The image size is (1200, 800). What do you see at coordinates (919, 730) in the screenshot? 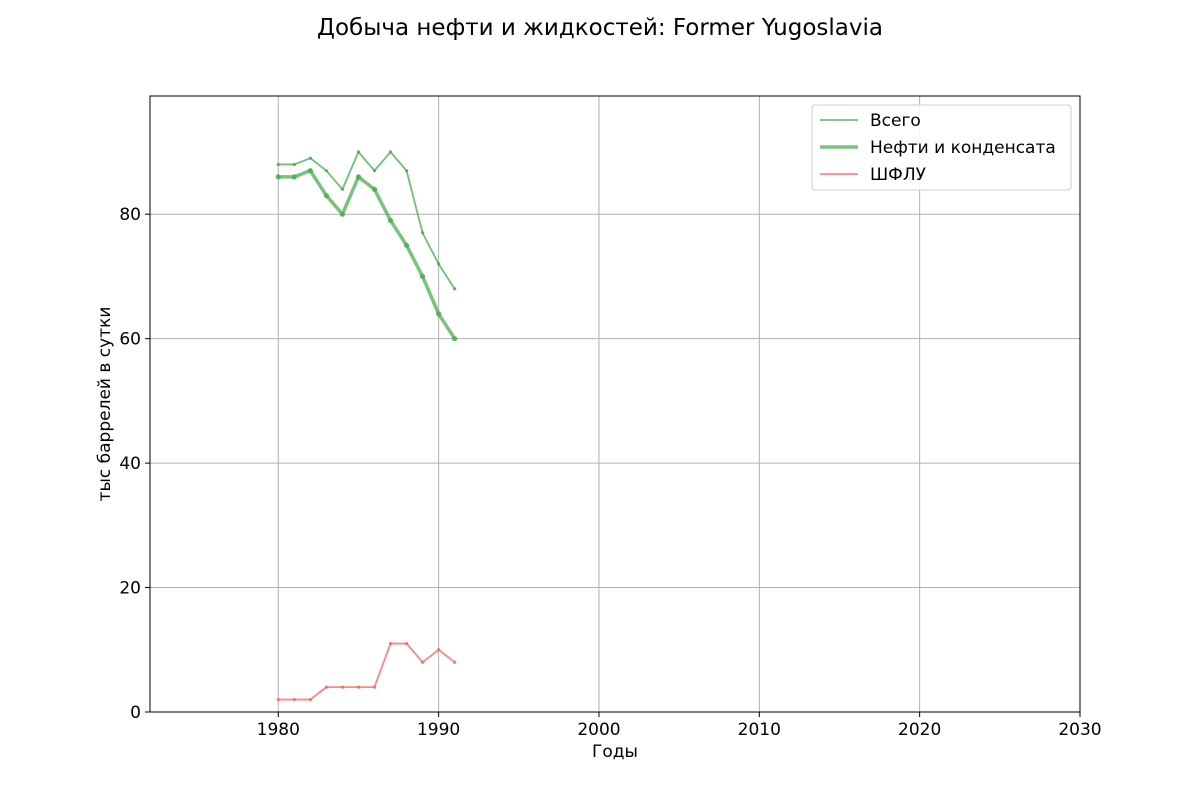
I see `x-tick-label: 2020` at bounding box center [919, 730].